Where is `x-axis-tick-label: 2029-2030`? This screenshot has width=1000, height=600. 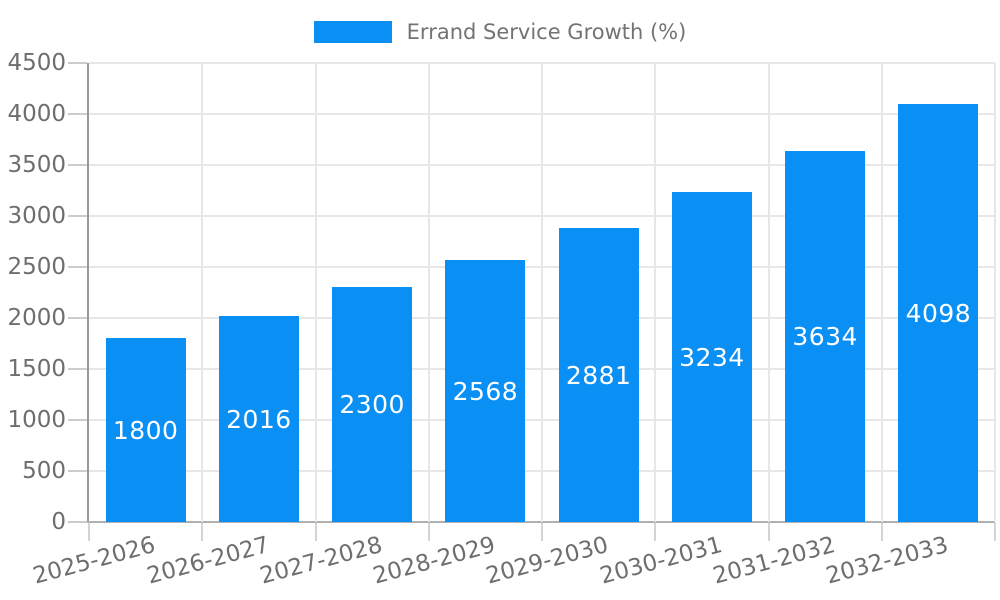
x-axis-tick-label: 2029-2030 is located at coordinates (547, 561).